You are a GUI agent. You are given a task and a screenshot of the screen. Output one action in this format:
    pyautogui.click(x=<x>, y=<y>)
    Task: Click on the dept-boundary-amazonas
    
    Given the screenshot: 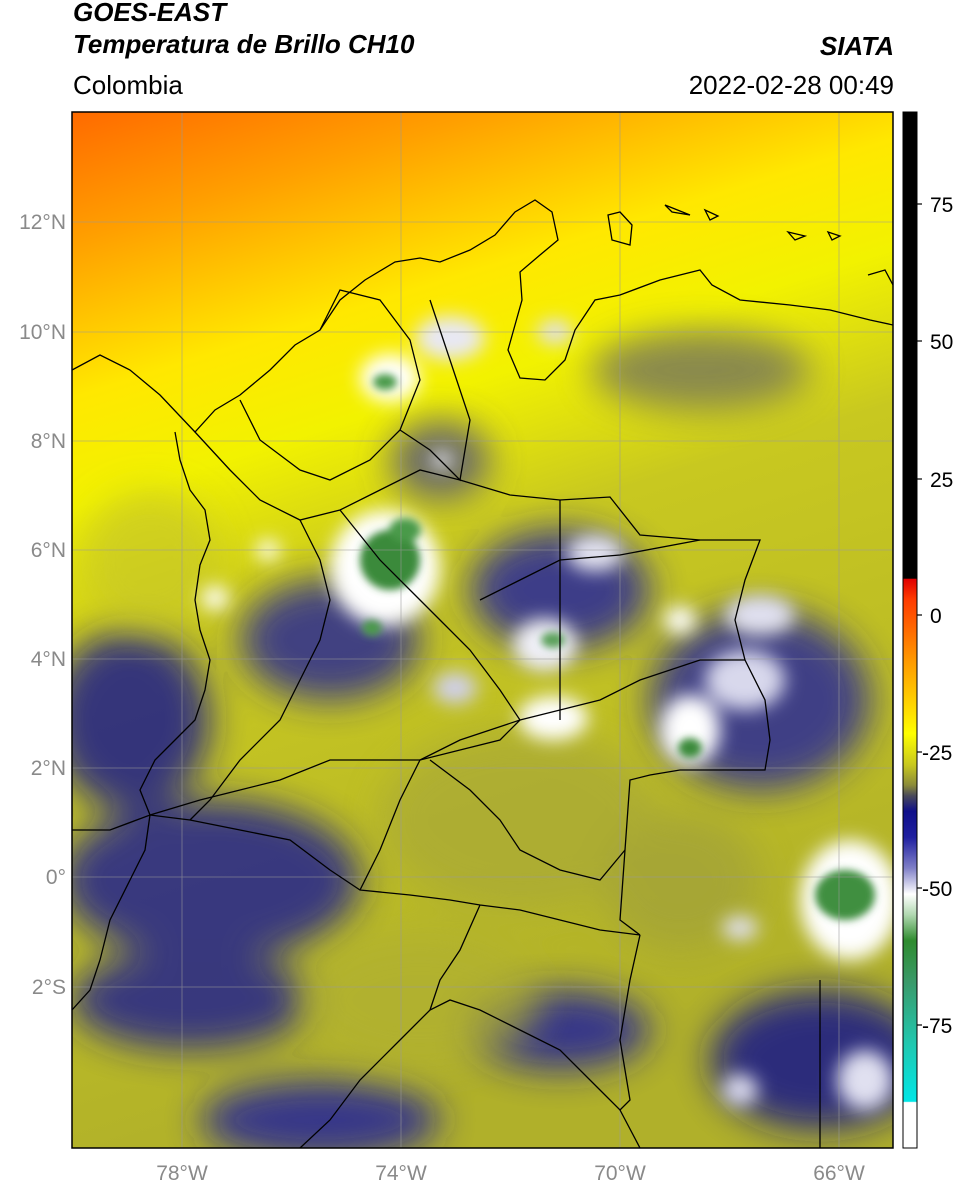 What is the action you would take?
    pyautogui.click(x=455, y=957)
    